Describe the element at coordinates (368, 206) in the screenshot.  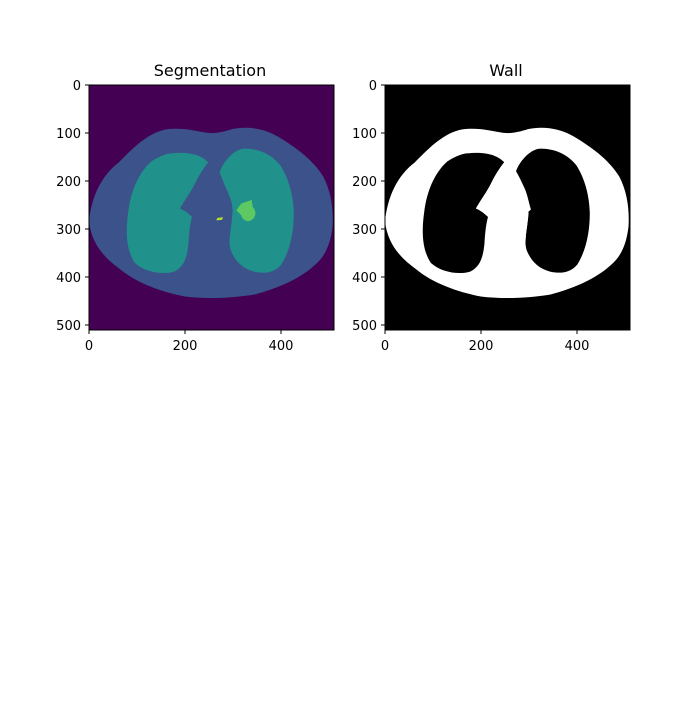
I see `wall-y-axis: 0 100 200 300 400 500` at that location.